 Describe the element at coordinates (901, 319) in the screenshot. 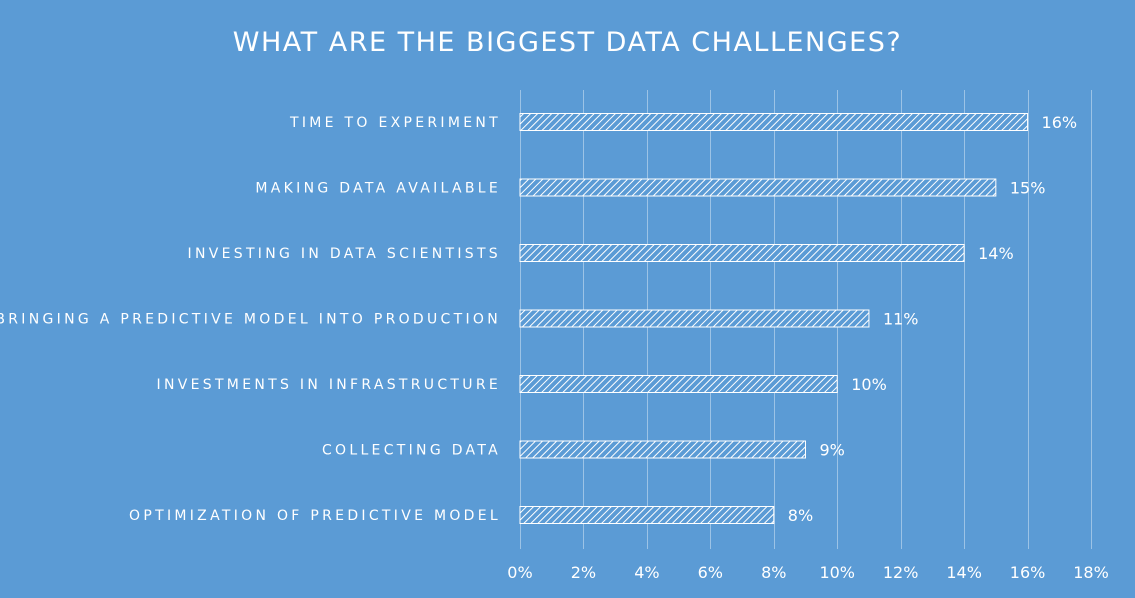

I see `data-label: 11%` at that location.